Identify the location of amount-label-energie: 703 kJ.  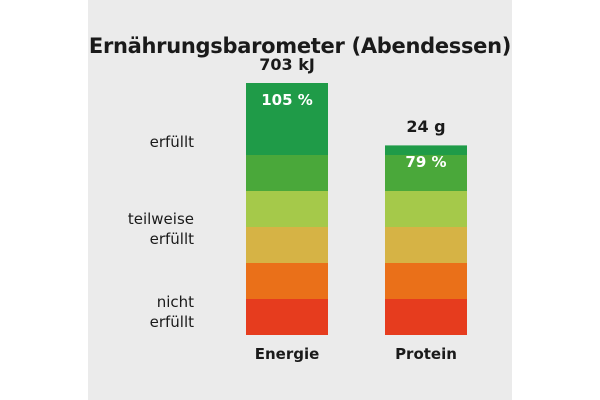
(287, 64).